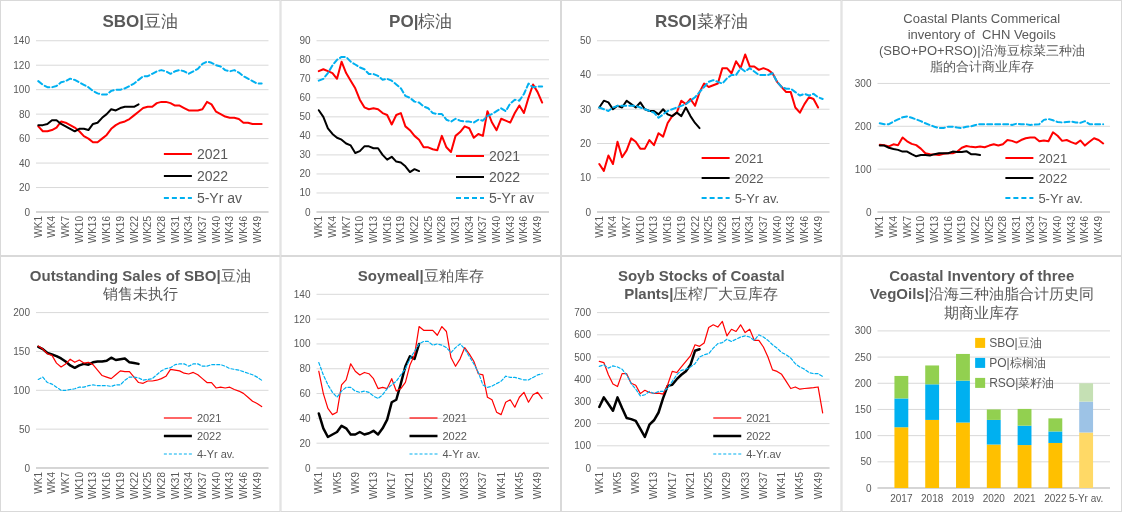  Describe the element at coordinates (901, 498) in the screenshot. I see `x-tick-label: 2017` at that location.